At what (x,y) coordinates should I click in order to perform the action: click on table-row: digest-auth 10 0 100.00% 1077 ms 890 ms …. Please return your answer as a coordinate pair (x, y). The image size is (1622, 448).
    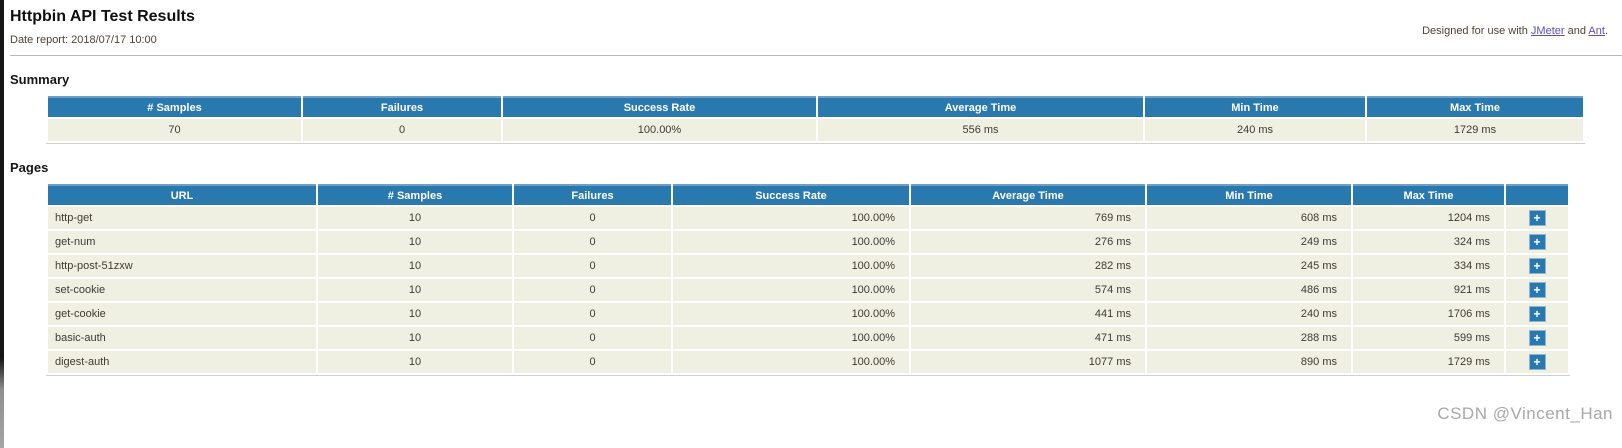
    Looking at the image, I should click on (808, 362).